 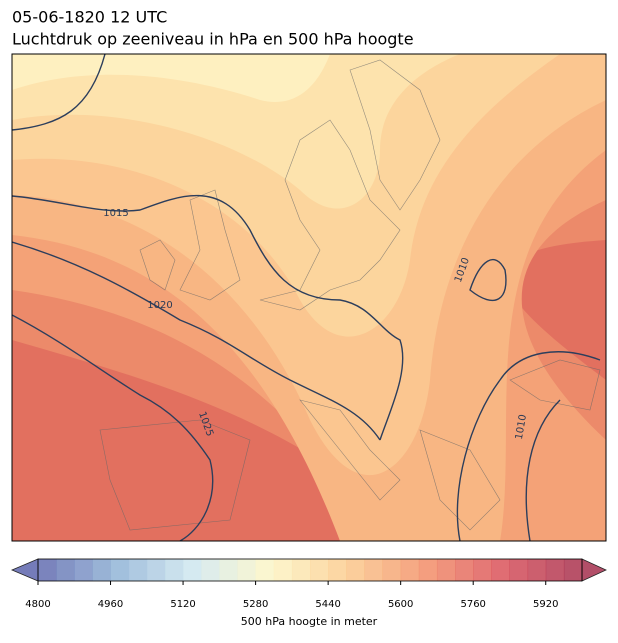 I want to click on colorbar-tick-label: 5440, so click(x=327, y=604).